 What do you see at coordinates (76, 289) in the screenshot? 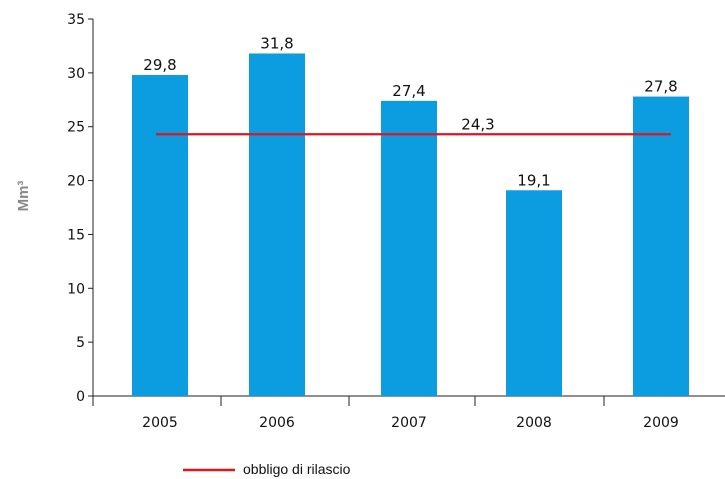
I see `y-tick-label: 10` at bounding box center [76, 289].